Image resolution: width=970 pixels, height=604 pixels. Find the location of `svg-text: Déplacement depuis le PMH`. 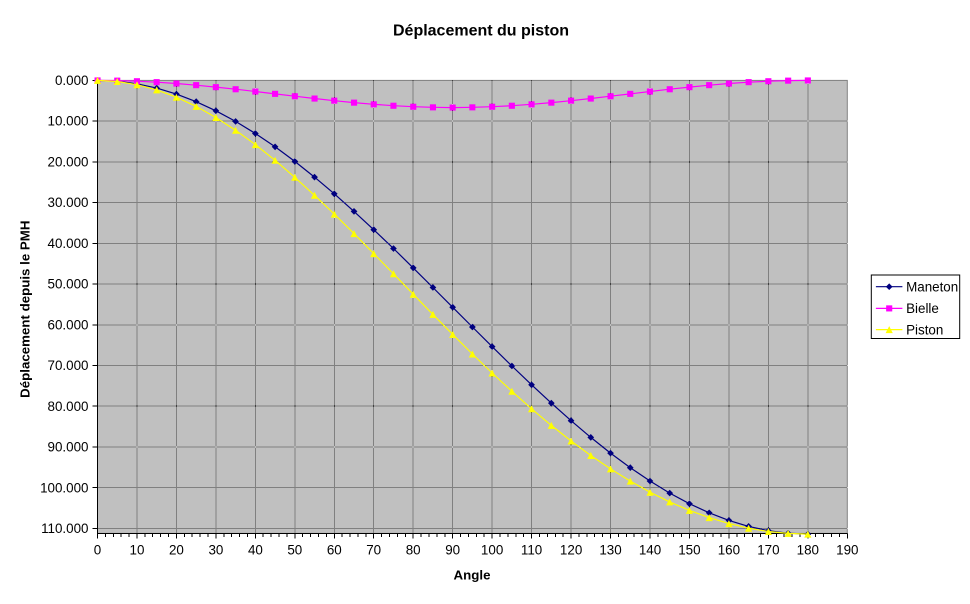

svg-text: Déplacement depuis le PMH is located at coordinates (25, 309).